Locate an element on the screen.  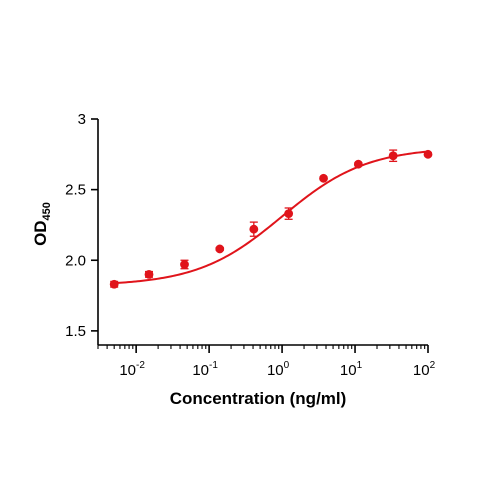
x-ticks: 10⁻² 10⁻¹ 10⁰ 10¹ 10² is located at coordinates (266, 362).